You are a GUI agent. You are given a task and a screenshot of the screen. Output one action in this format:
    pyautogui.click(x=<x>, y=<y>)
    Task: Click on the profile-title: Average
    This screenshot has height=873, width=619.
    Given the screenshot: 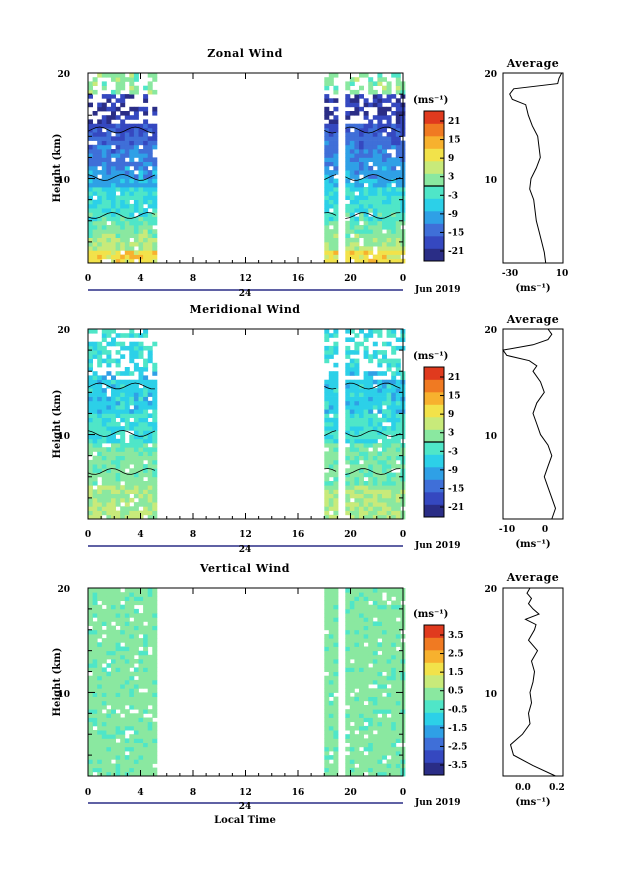 What is the action you would take?
    pyautogui.click(x=533, y=63)
    